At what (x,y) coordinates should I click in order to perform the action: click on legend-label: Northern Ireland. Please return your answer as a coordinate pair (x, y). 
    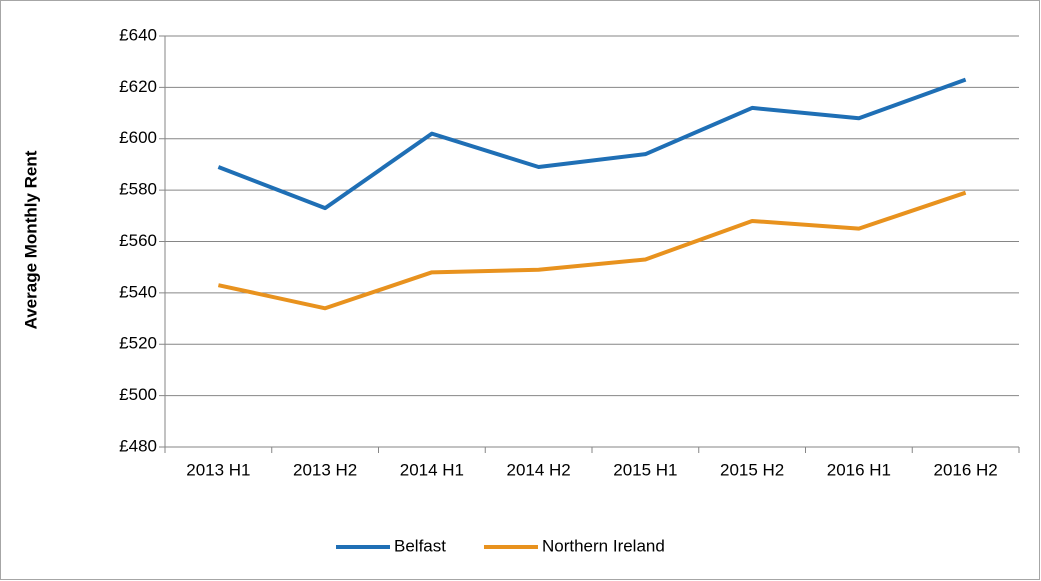
    Looking at the image, I should click on (603, 545).